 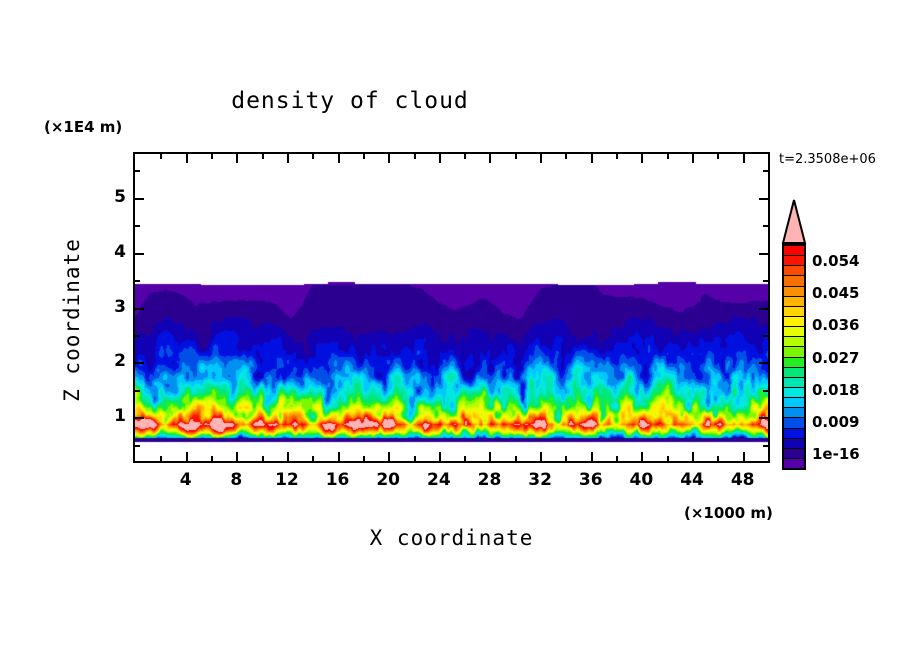 What do you see at coordinates (451, 538) in the screenshot?
I see `x-axis-title: X coordinate` at bounding box center [451, 538].